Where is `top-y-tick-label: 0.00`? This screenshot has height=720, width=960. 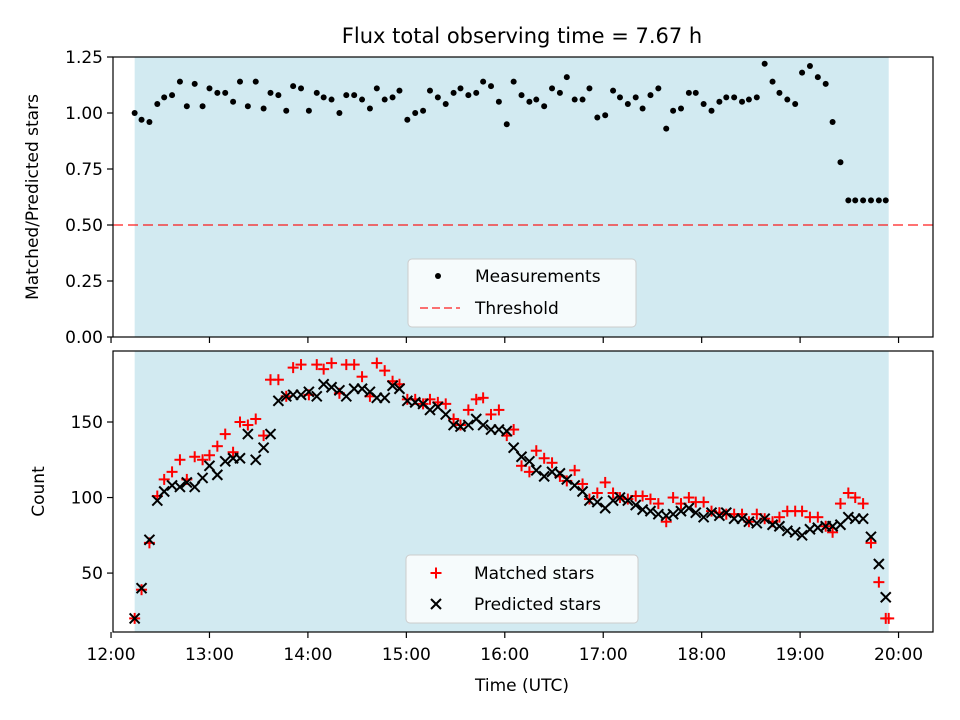 top-y-tick-label: 0.00 is located at coordinates (84, 338).